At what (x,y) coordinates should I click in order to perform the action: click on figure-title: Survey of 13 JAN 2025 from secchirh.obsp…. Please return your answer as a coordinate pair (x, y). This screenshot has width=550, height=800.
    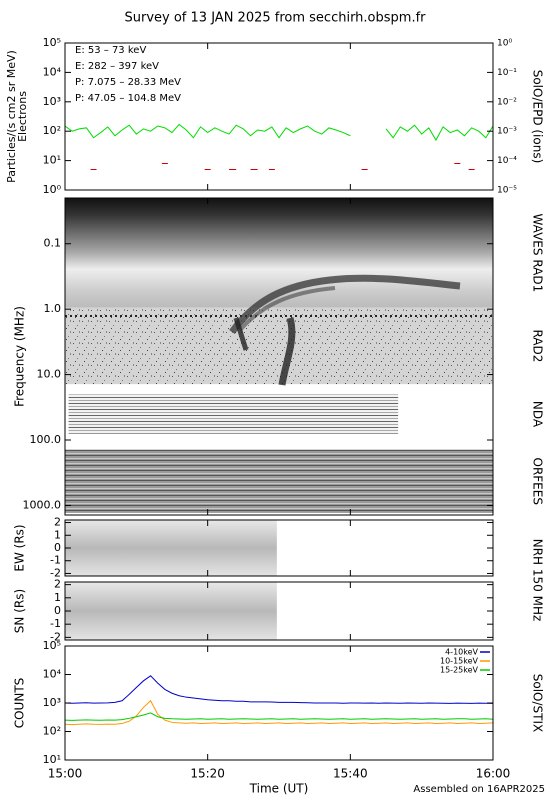
    Looking at the image, I should click on (276, 18).